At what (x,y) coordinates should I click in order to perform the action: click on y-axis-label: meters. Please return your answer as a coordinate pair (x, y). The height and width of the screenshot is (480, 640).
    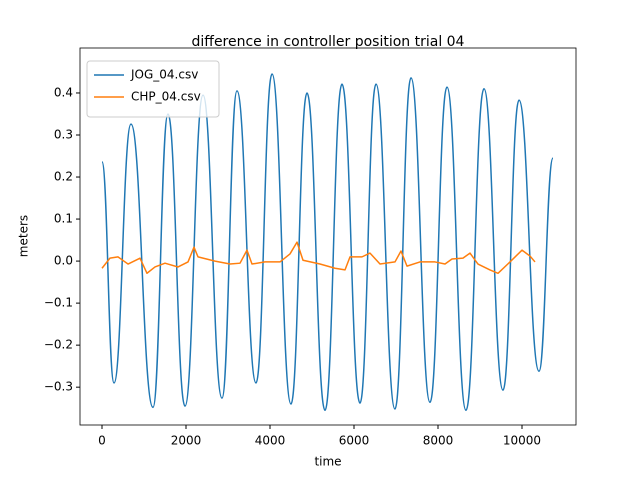
    Looking at the image, I should click on (24, 236).